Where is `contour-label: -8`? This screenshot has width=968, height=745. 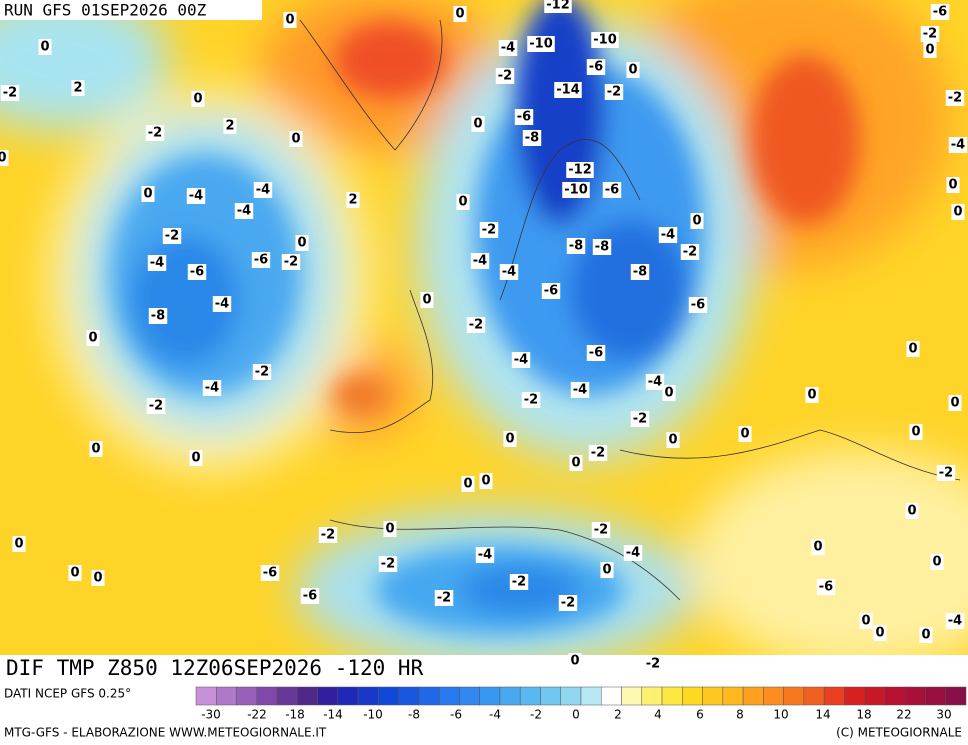 contour-label: -8 is located at coordinates (532, 138).